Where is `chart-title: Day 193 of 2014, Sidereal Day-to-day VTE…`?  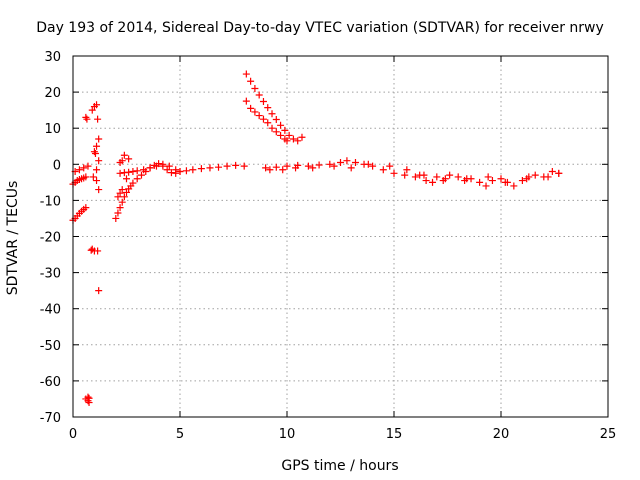 chart-title: Day 193 of 2014, Sidereal Day-to-day VTE… is located at coordinates (320, 28).